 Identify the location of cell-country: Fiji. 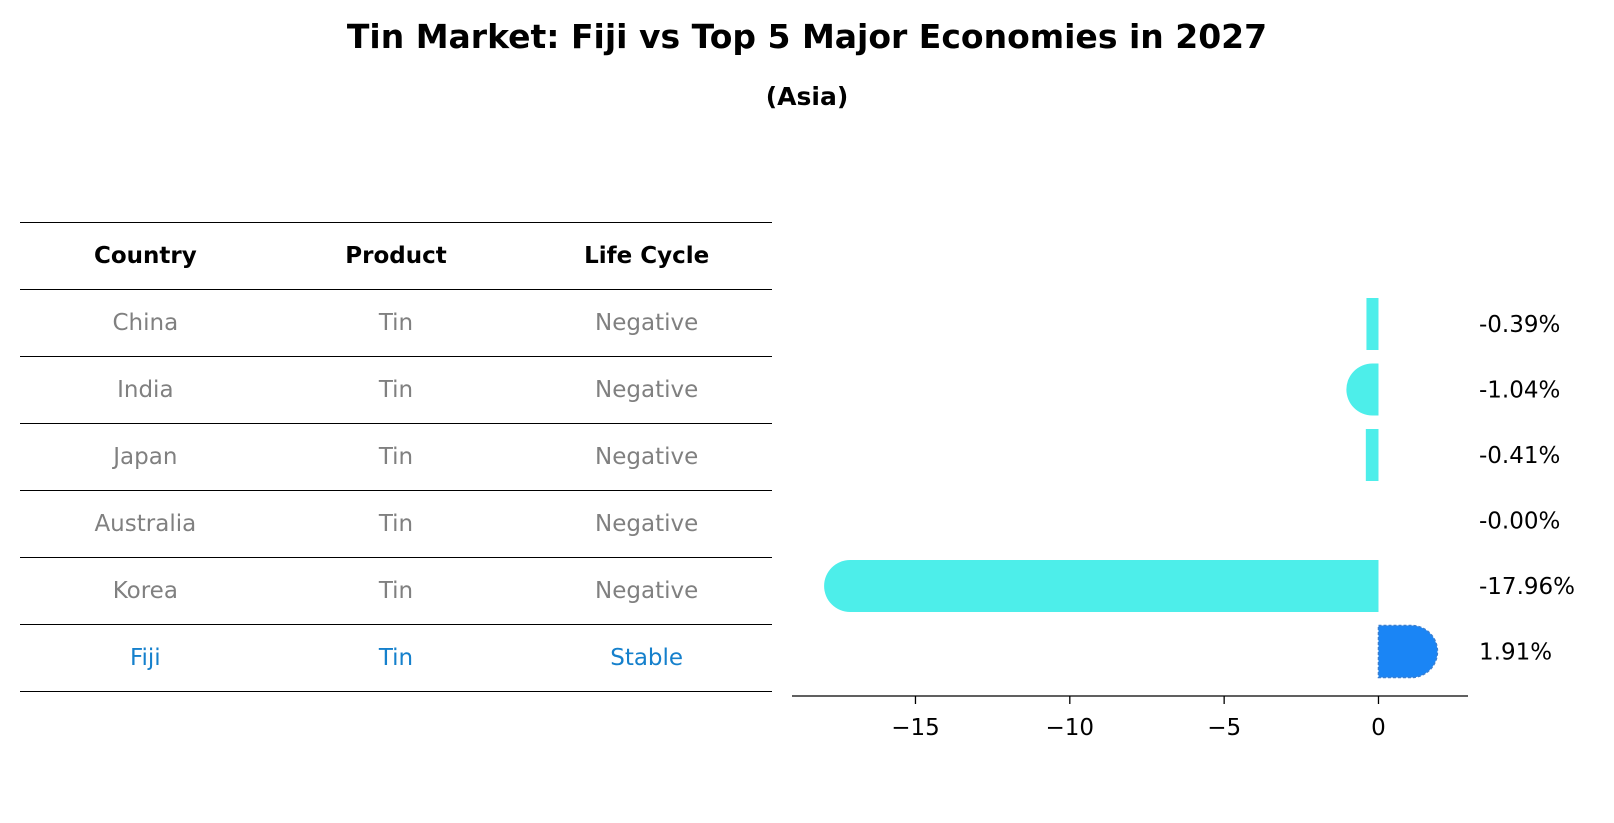
(145, 658).